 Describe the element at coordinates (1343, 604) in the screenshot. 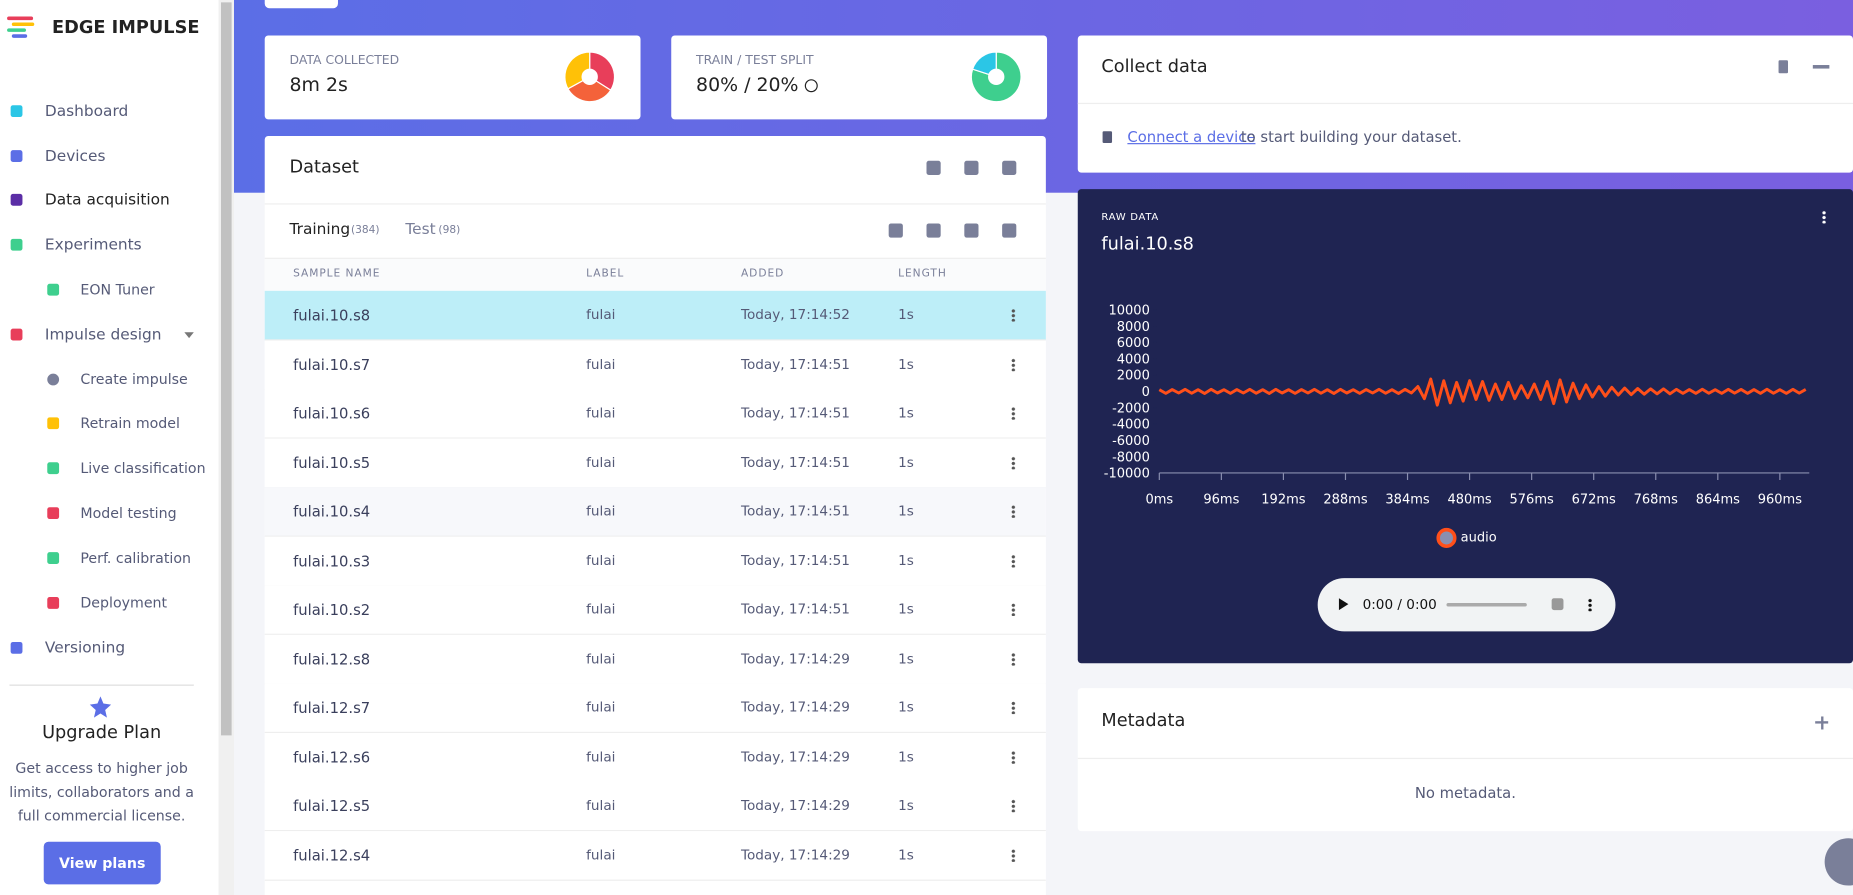

I see `play-icon` at that location.